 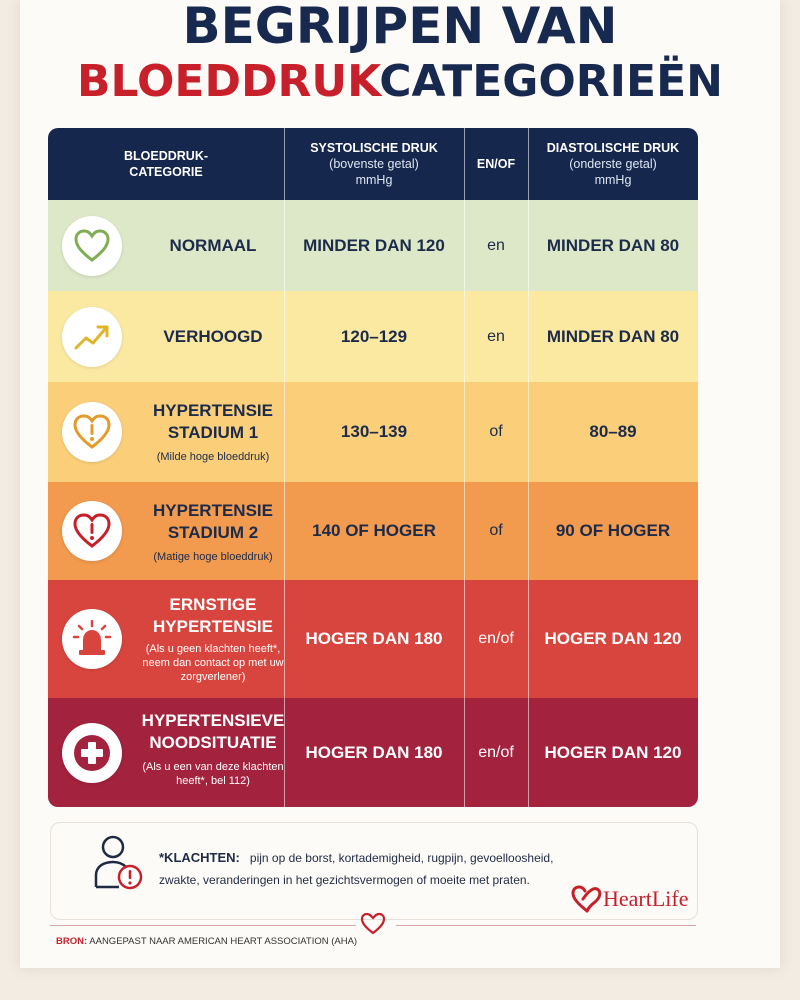 What do you see at coordinates (213, 557) in the screenshot?
I see `category-subtitle: (Matige hoge bloeddruk)` at bounding box center [213, 557].